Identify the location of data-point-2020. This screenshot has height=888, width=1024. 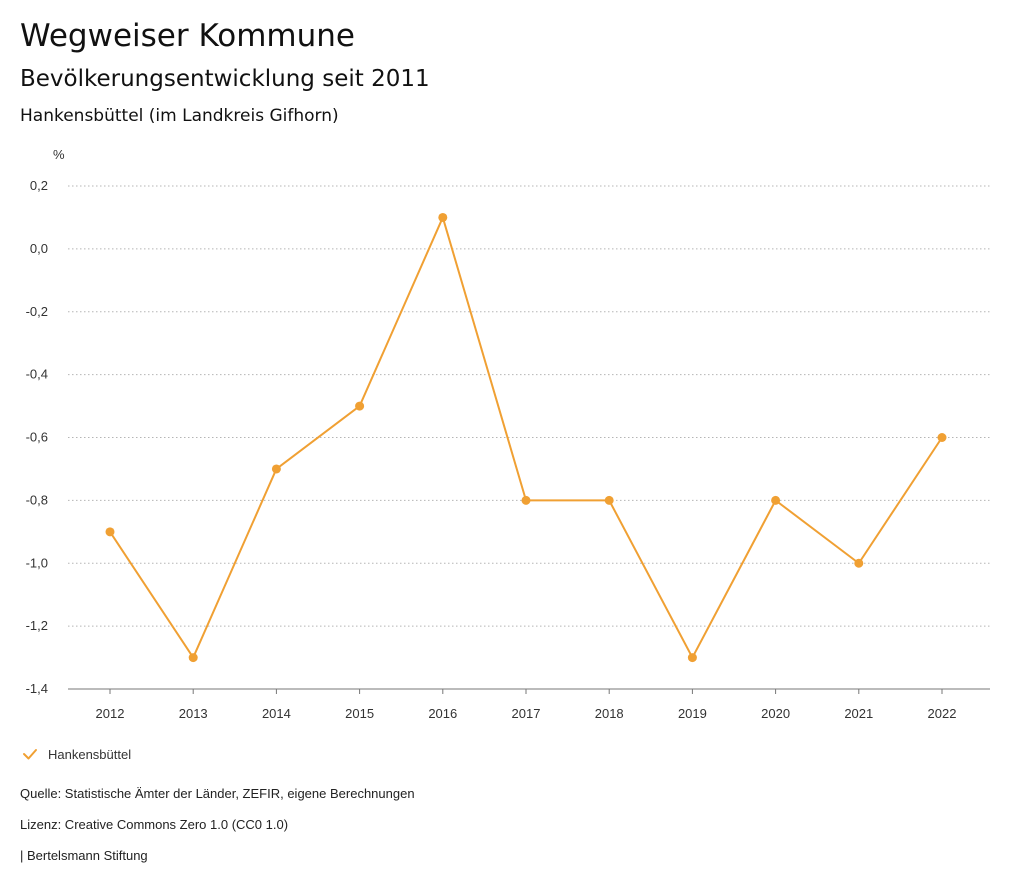
(776, 500).